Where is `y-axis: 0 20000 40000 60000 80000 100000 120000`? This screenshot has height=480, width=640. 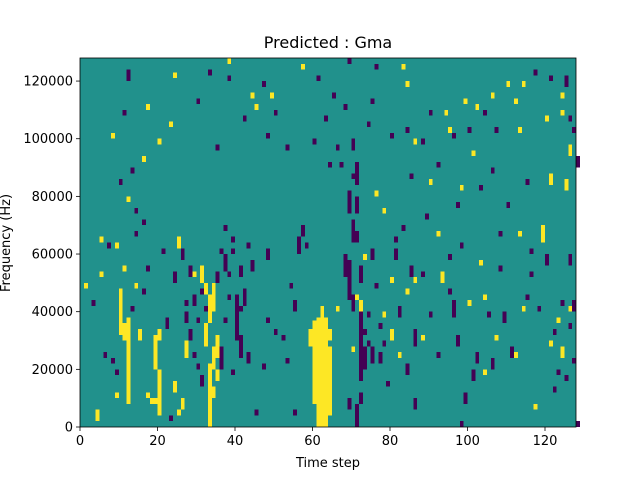
y-axis: 0 20000 40000 60000 80000 100000 120000 is located at coordinates (51, 255).